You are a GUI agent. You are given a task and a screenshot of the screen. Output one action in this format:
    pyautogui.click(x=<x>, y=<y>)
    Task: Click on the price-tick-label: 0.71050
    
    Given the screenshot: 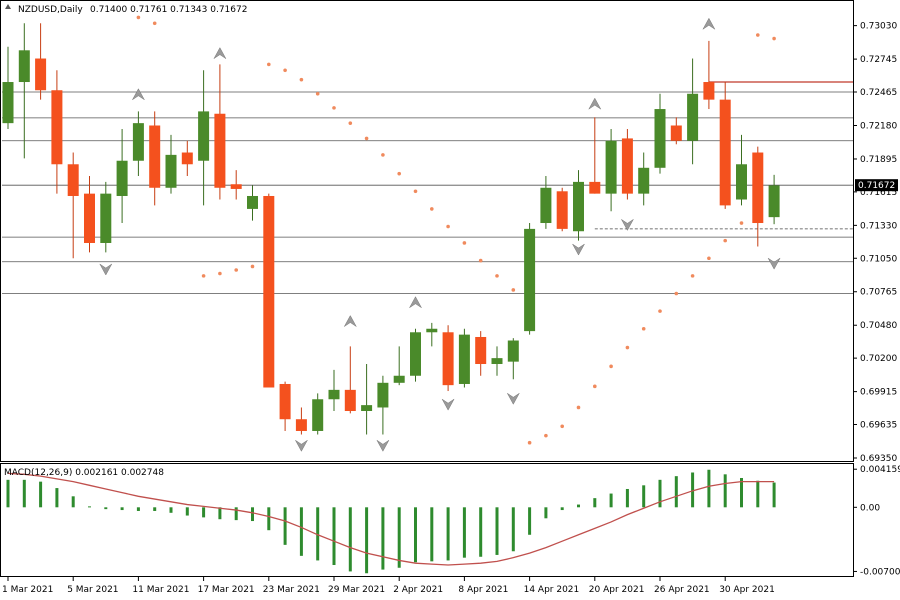 What is the action you would take?
    pyautogui.click(x=878, y=259)
    